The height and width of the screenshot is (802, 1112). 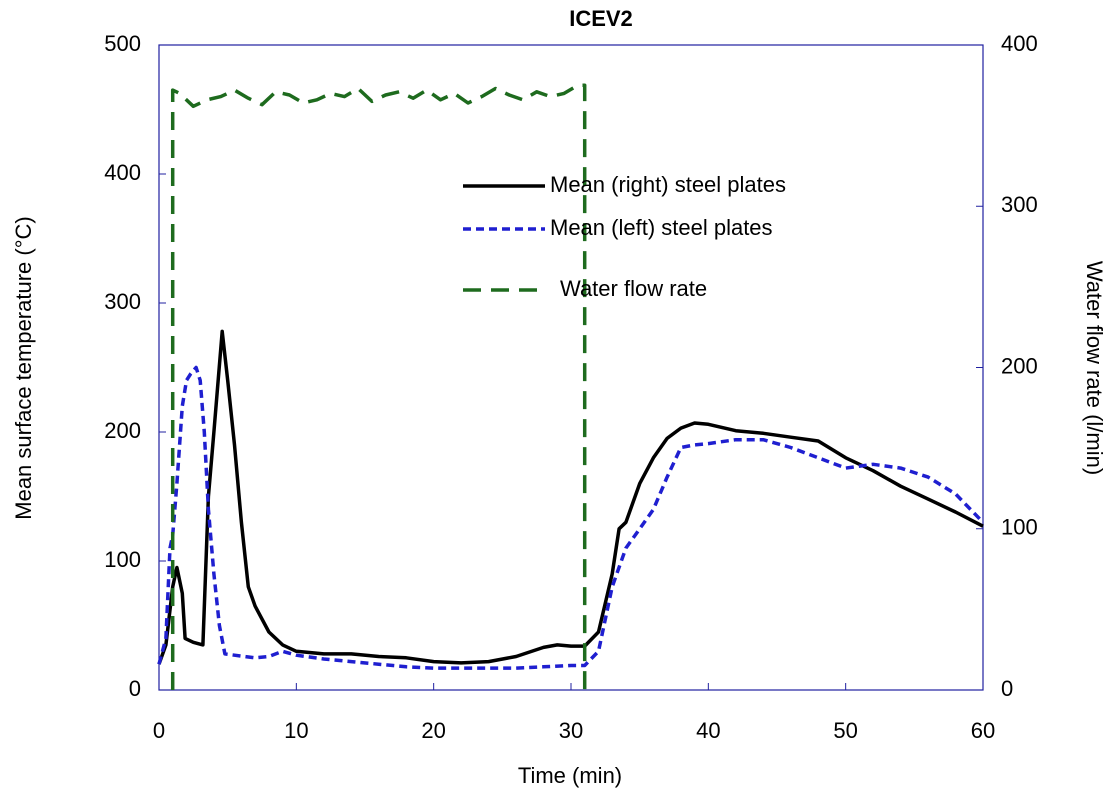 What do you see at coordinates (122, 559) in the screenshot?
I see `y-tick-label: 100` at bounding box center [122, 559].